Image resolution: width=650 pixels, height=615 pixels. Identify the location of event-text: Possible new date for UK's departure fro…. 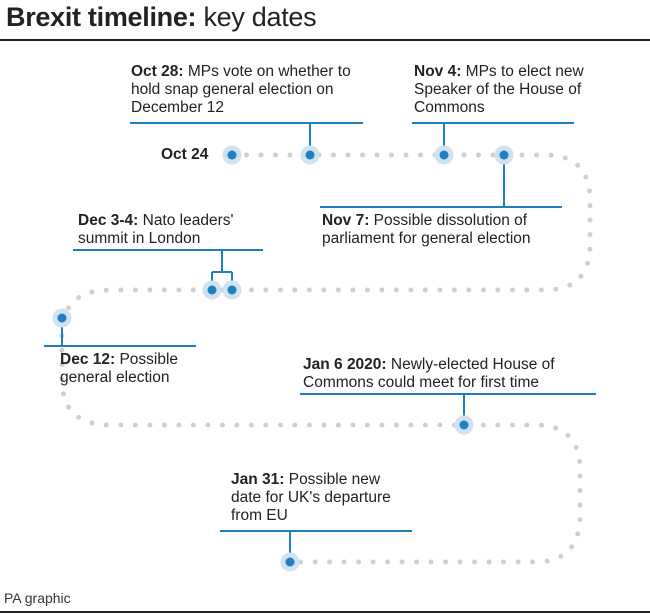
(311, 497).